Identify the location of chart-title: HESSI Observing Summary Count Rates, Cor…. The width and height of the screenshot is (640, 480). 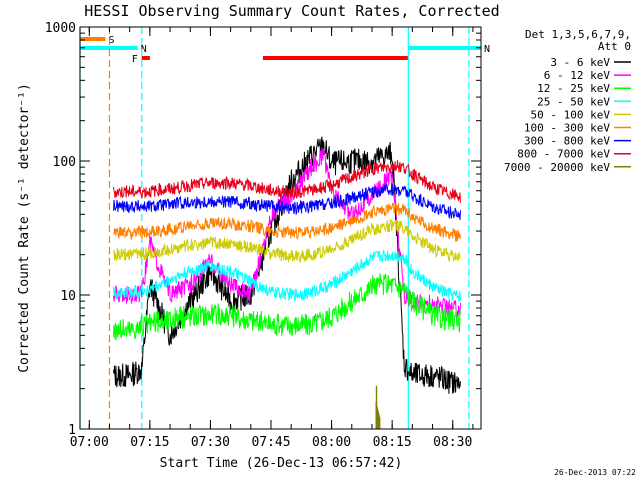
(291, 11).